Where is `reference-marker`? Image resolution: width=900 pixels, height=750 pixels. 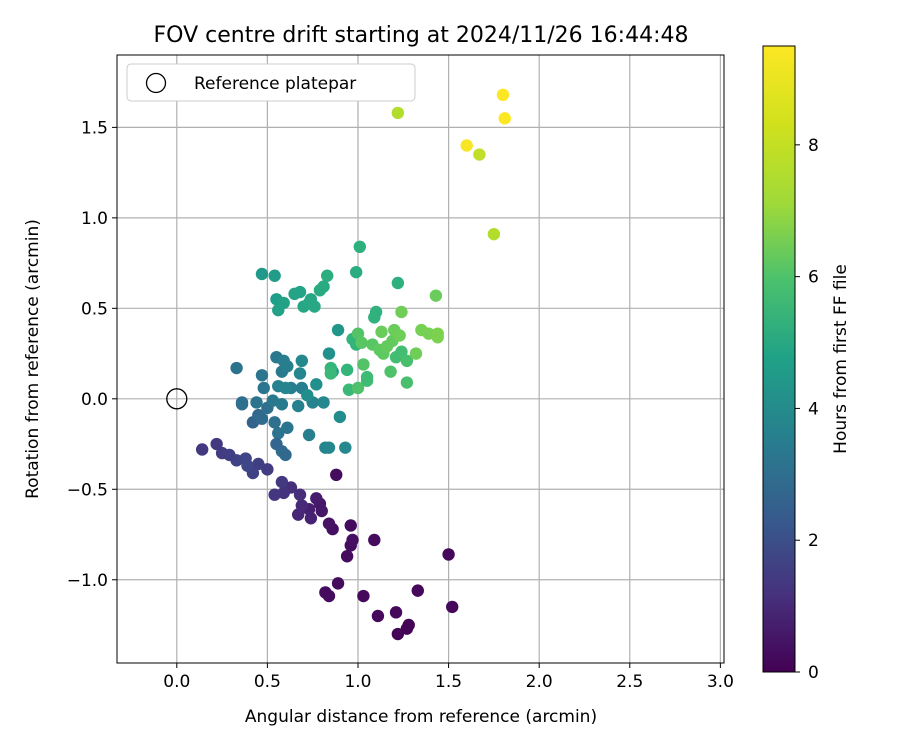 reference-marker is located at coordinates (177, 399).